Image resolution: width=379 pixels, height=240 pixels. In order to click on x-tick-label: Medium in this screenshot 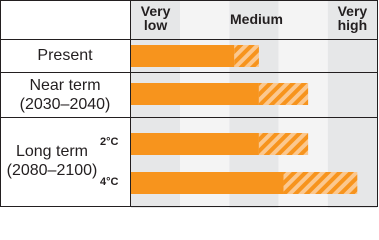, I will do `click(256, 19)`.